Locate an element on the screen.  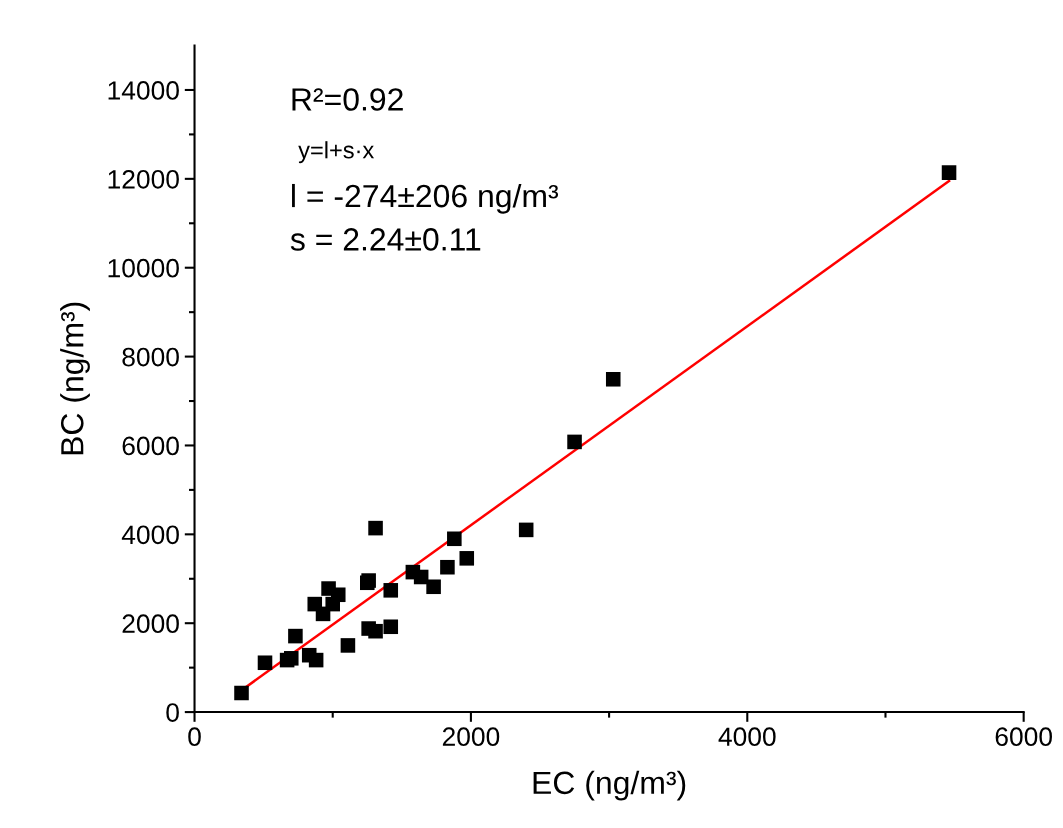
annotation: s = 2.24±0.11 is located at coordinates (385, 239).